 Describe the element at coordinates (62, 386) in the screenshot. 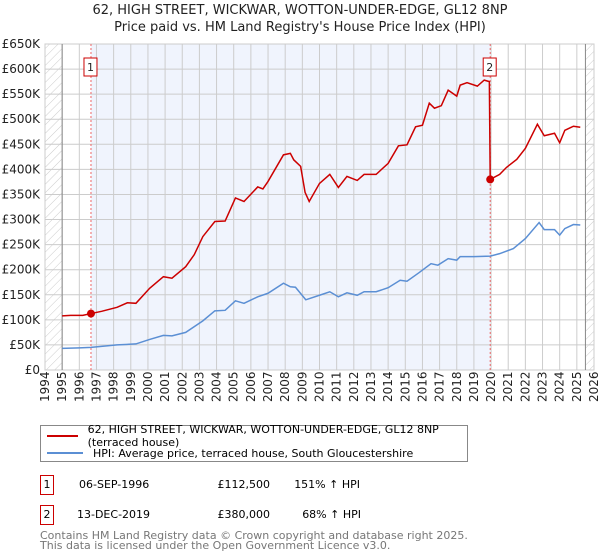

I see `x-tick-label: 1995` at that location.